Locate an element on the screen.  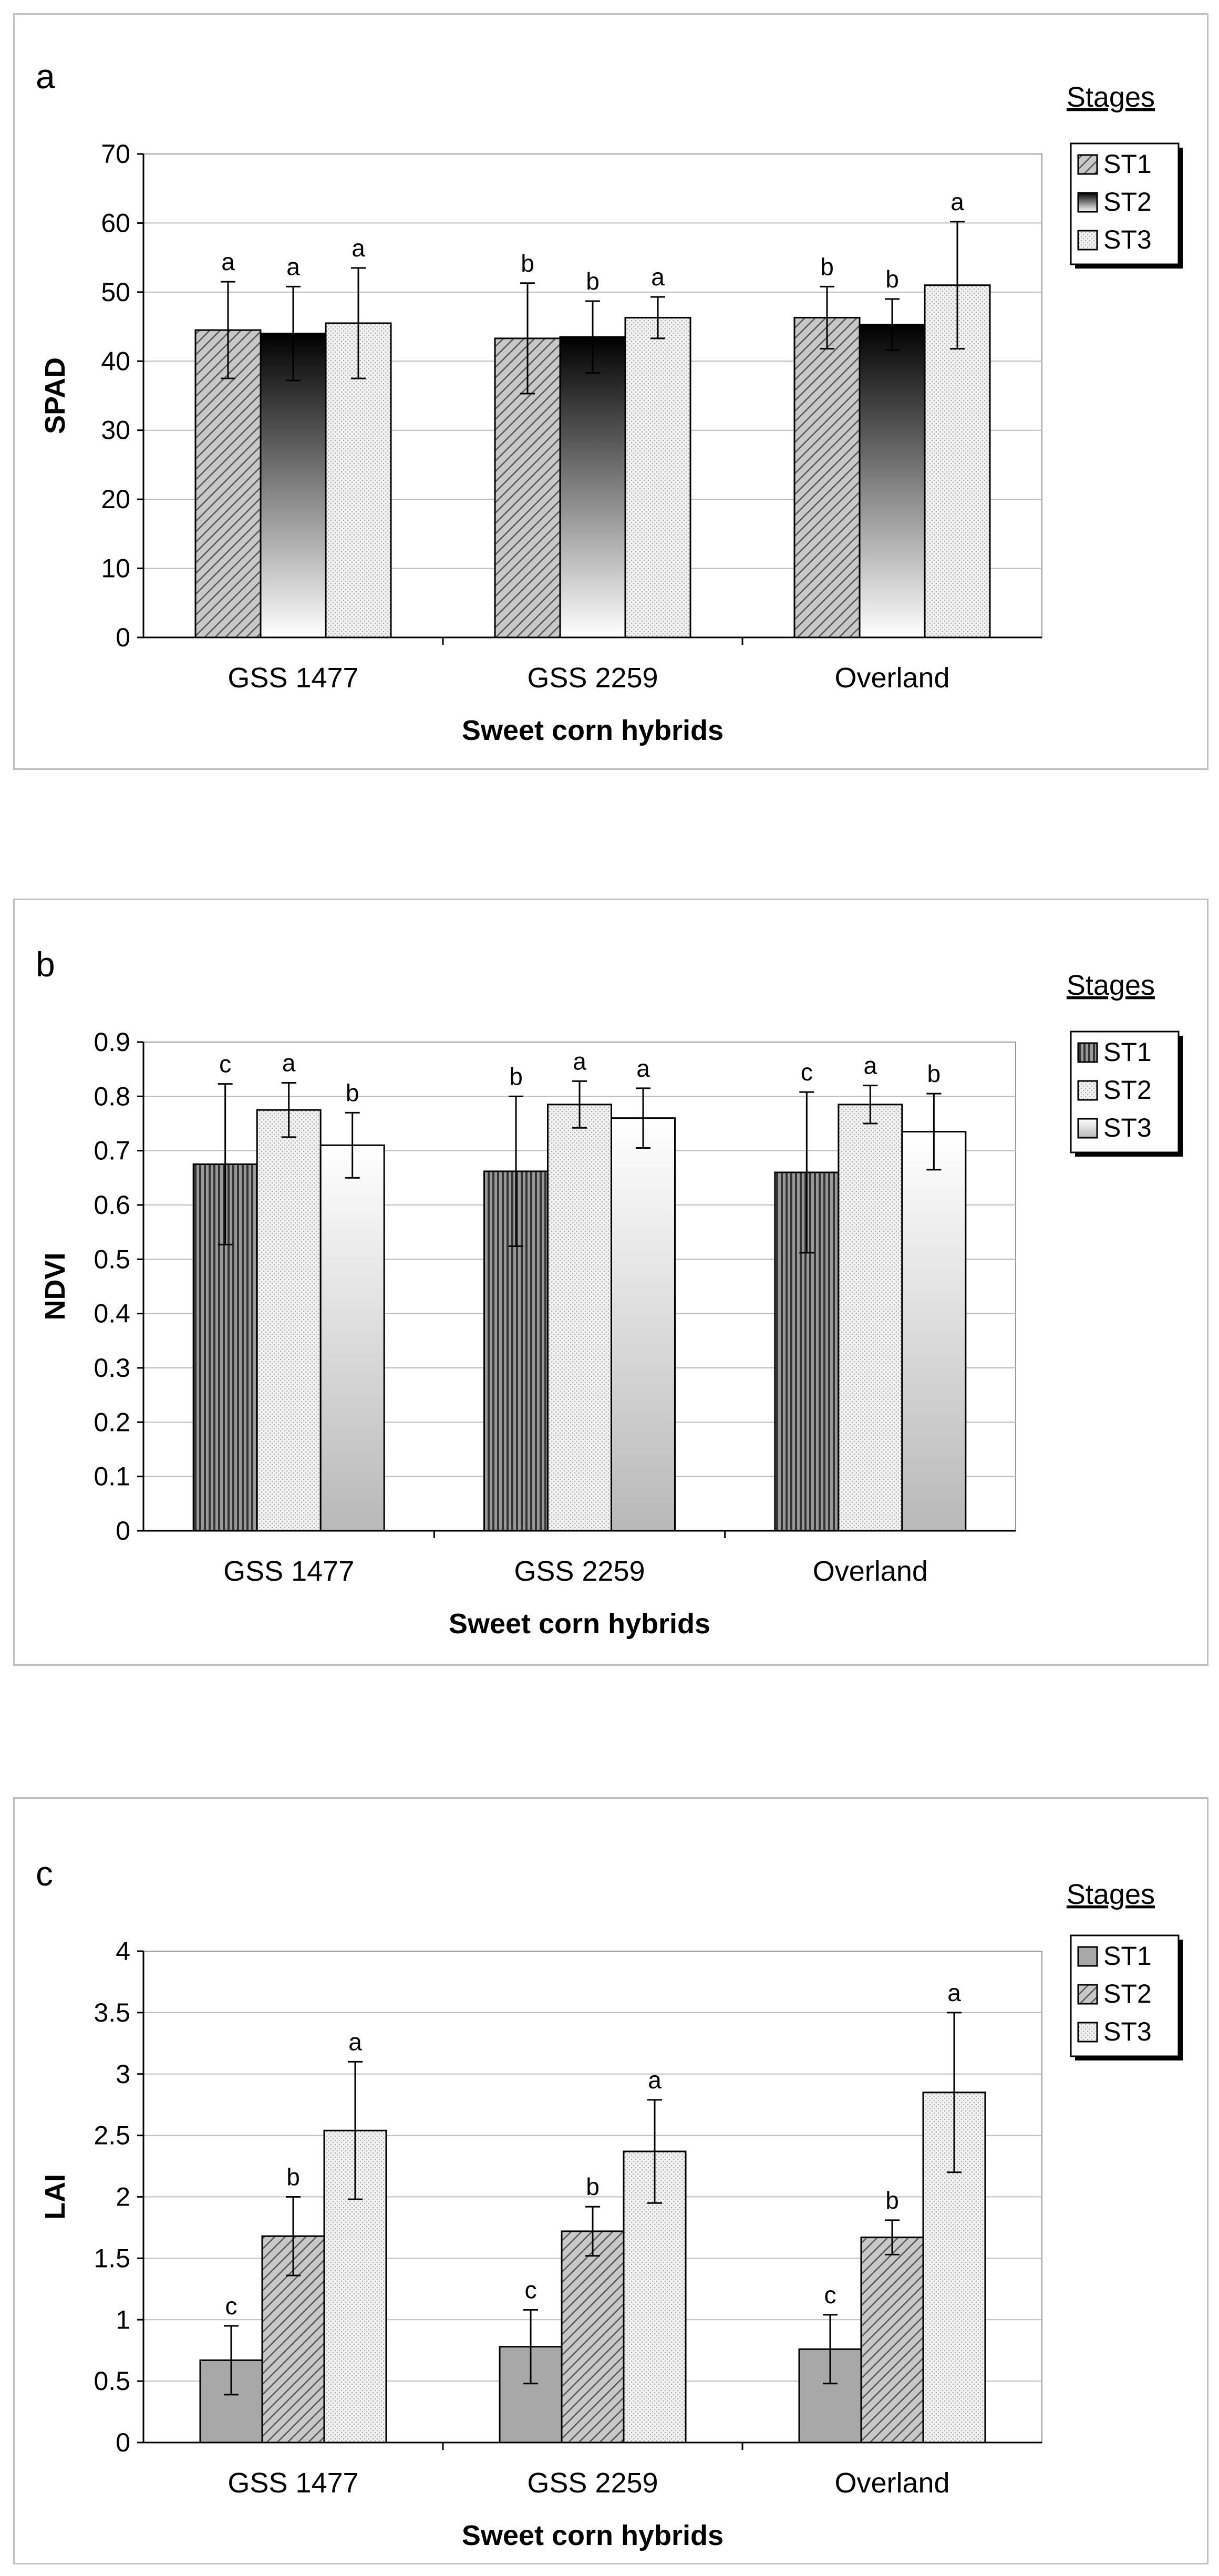
y-tick-label: 40 is located at coordinates (115, 361).